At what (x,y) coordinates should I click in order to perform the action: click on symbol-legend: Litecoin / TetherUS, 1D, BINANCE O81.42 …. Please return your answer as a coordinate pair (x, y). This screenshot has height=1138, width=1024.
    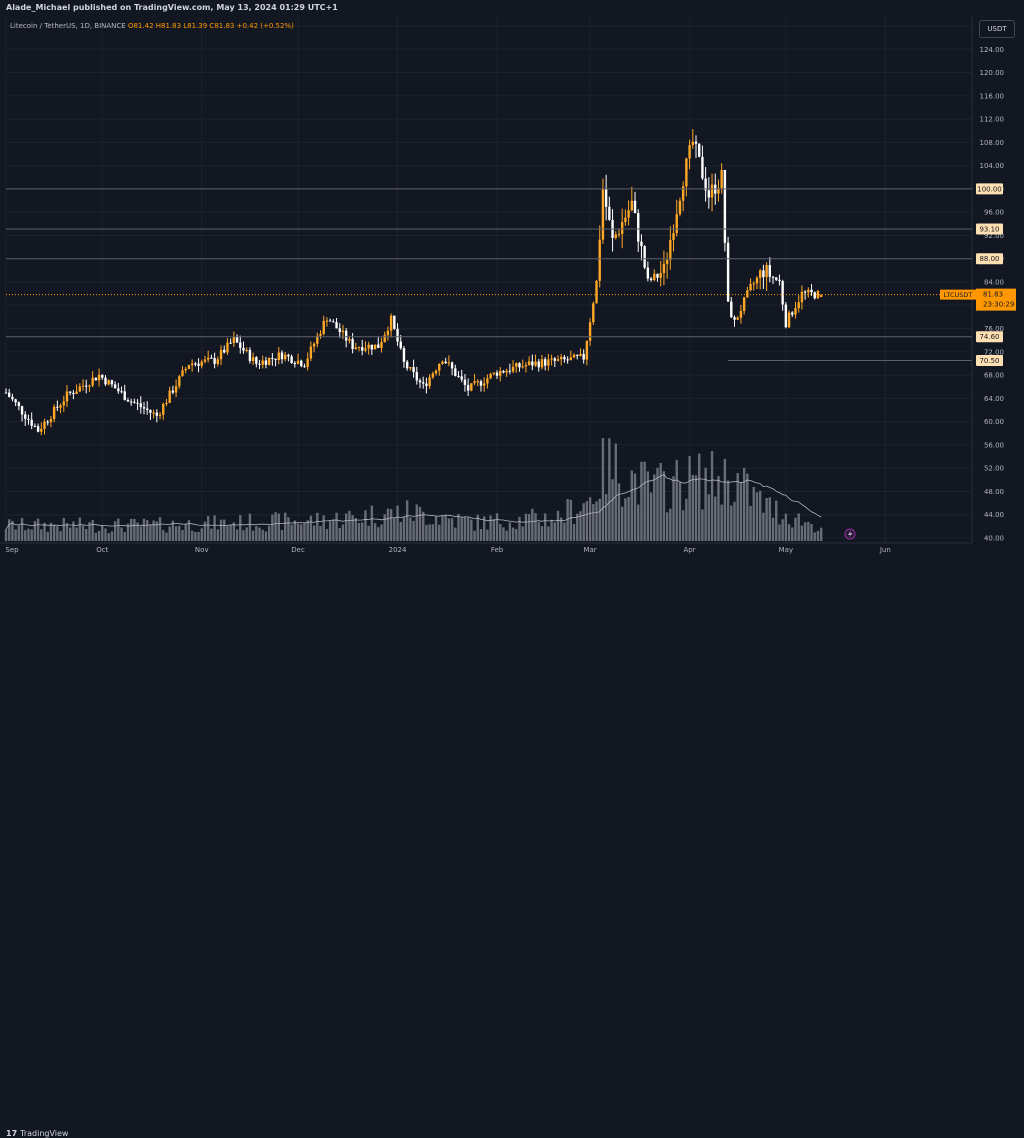
    Looking at the image, I should click on (152, 26).